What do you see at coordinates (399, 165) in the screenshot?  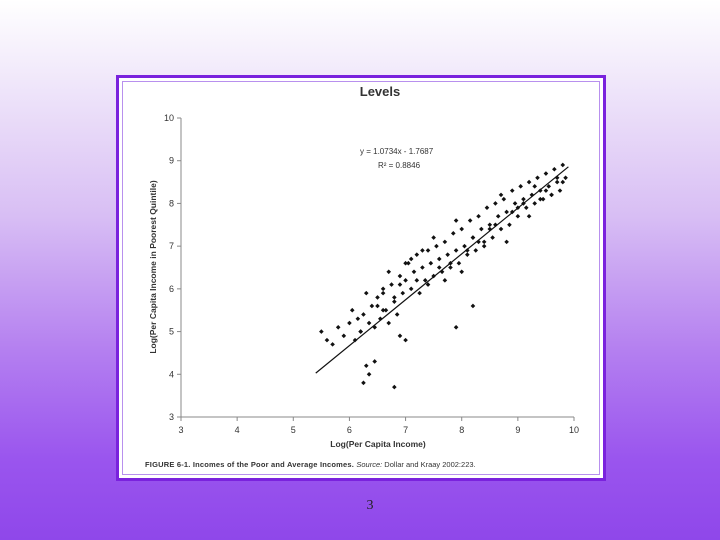 I see `r-squared-label: R² = 0.8846` at bounding box center [399, 165].